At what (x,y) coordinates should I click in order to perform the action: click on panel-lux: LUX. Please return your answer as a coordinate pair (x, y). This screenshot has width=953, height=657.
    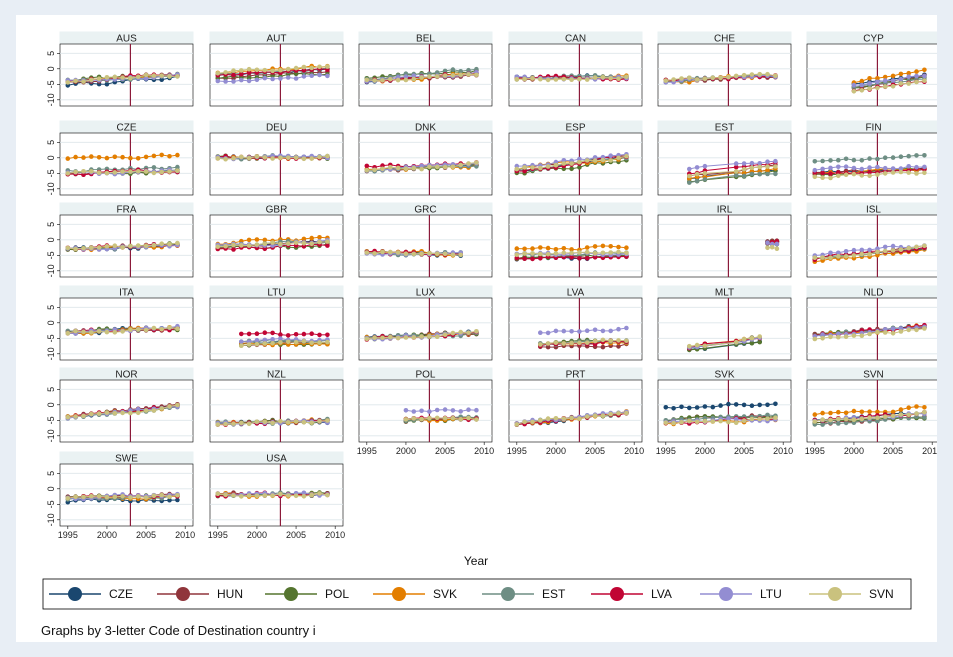
    Looking at the image, I should click on (425, 323).